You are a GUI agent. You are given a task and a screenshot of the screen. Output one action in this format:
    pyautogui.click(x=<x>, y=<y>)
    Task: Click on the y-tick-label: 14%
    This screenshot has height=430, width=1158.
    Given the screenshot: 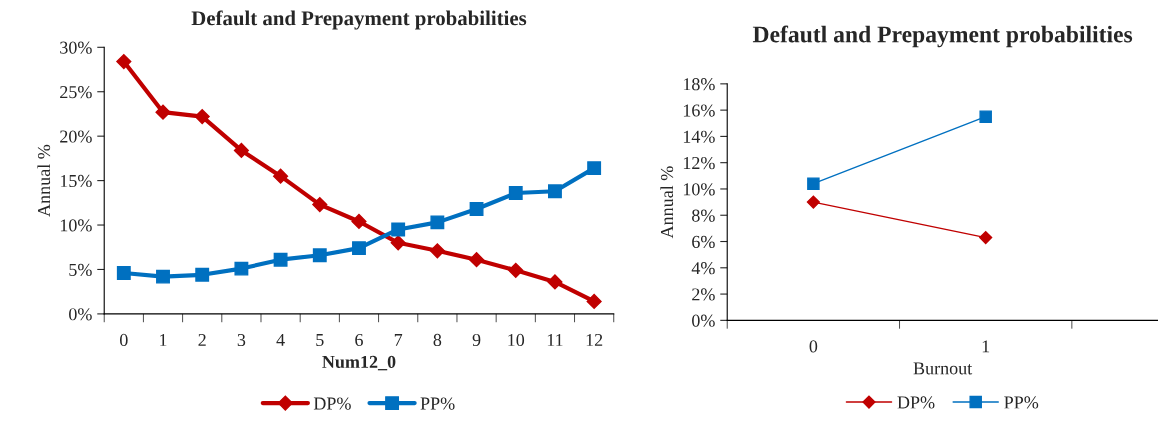 What is the action you would take?
    pyautogui.click(x=699, y=136)
    